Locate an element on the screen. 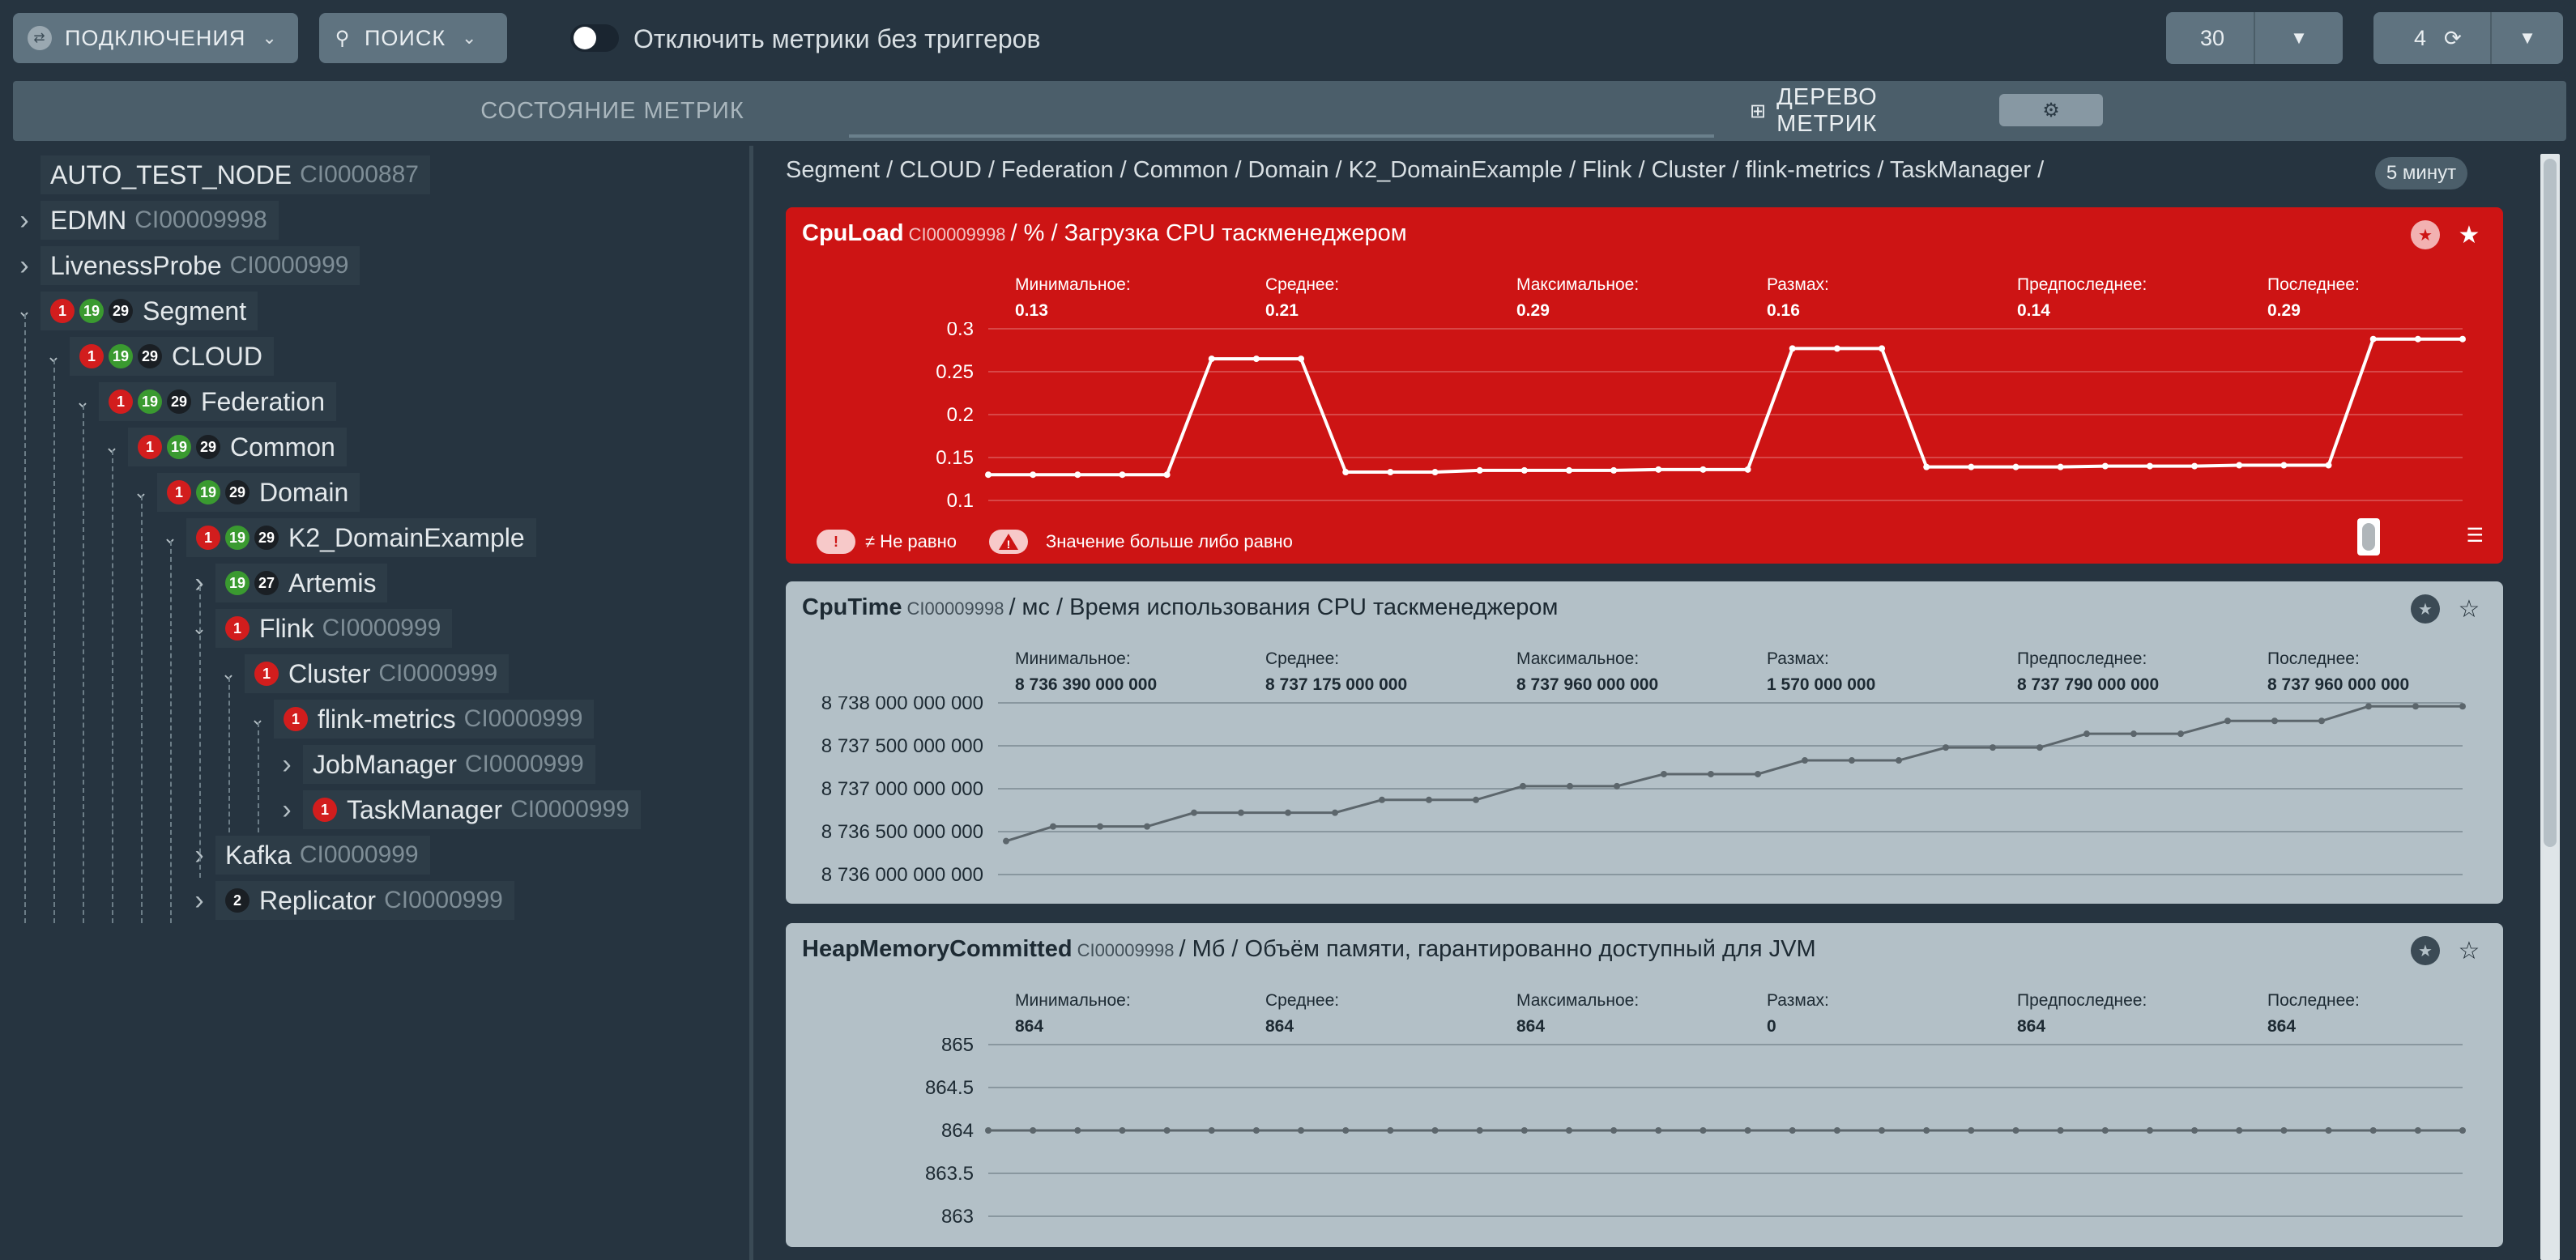  tab-metrics-state: СОСТОЯНИЕ МЕТРИК is located at coordinates (612, 110).